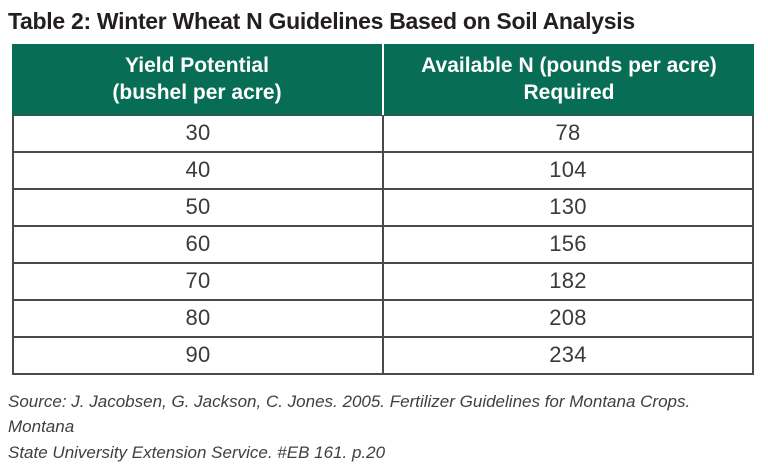  I want to click on yield-value: 60, so click(198, 244).